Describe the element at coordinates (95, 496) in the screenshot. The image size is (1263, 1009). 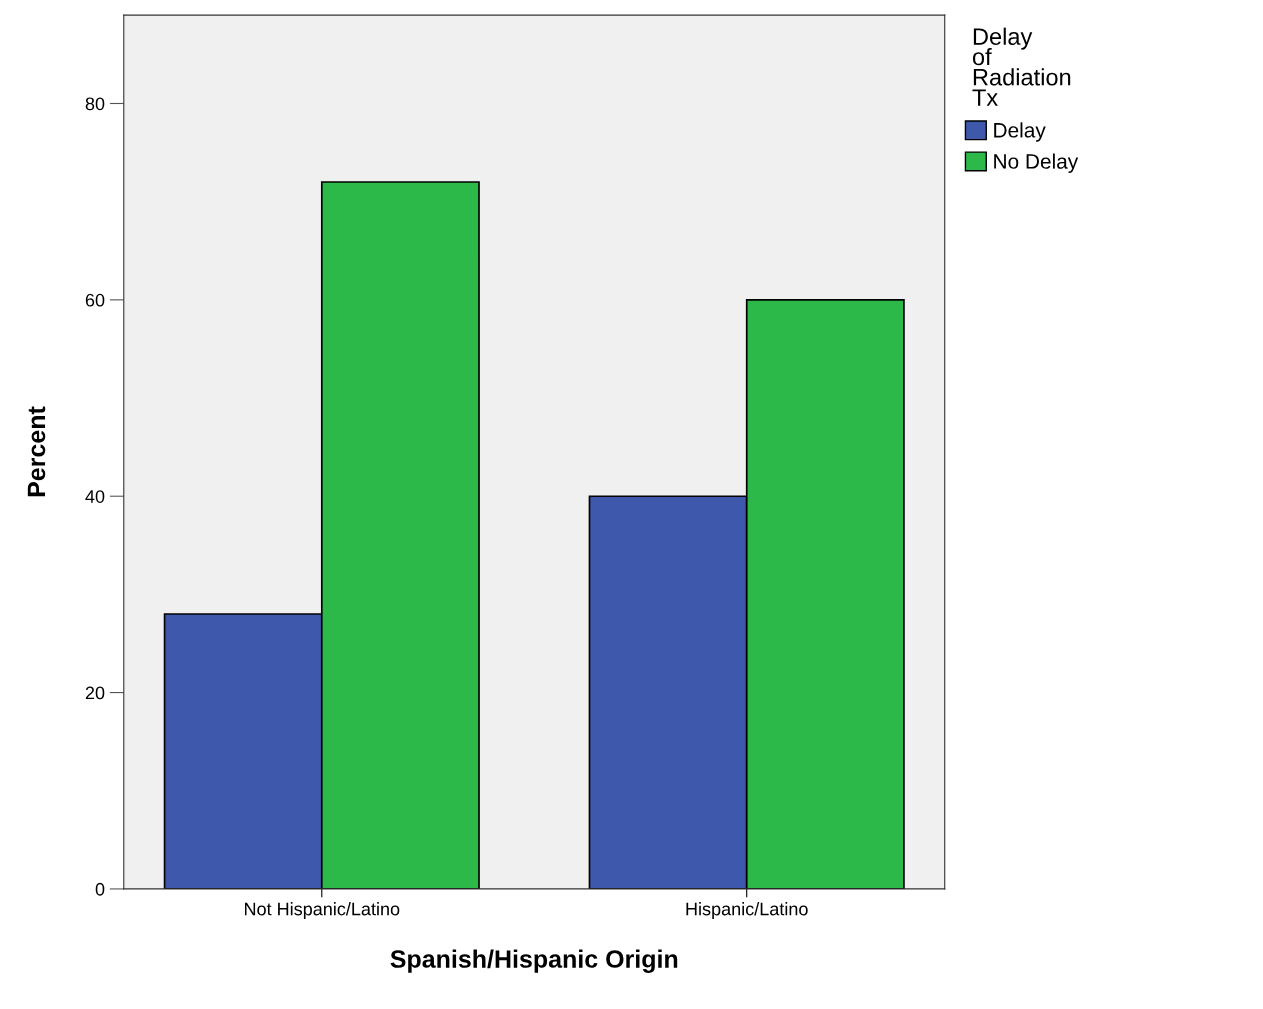
I see `y-tick-label: 40` at that location.